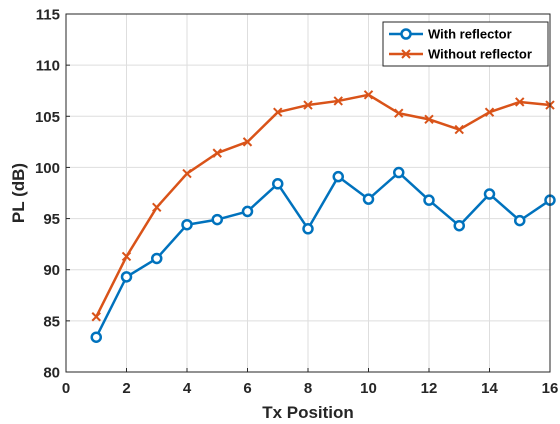 This screenshot has height=424, width=560. What do you see at coordinates (187, 388) in the screenshot?
I see `x-tick-label: 4` at bounding box center [187, 388].